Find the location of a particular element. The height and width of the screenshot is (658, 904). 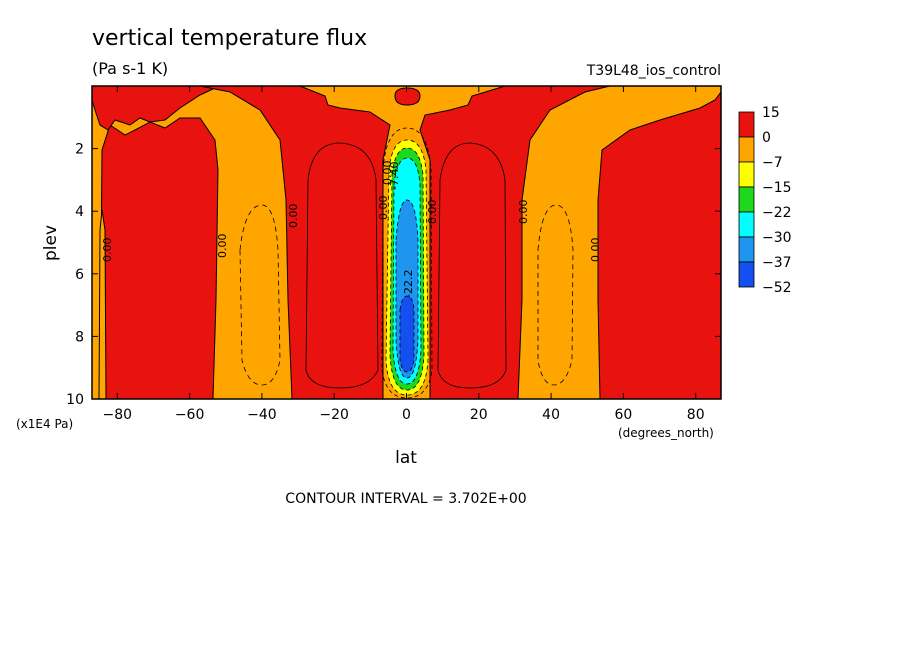

contour-label: -22.2 is located at coordinates (408, 284).